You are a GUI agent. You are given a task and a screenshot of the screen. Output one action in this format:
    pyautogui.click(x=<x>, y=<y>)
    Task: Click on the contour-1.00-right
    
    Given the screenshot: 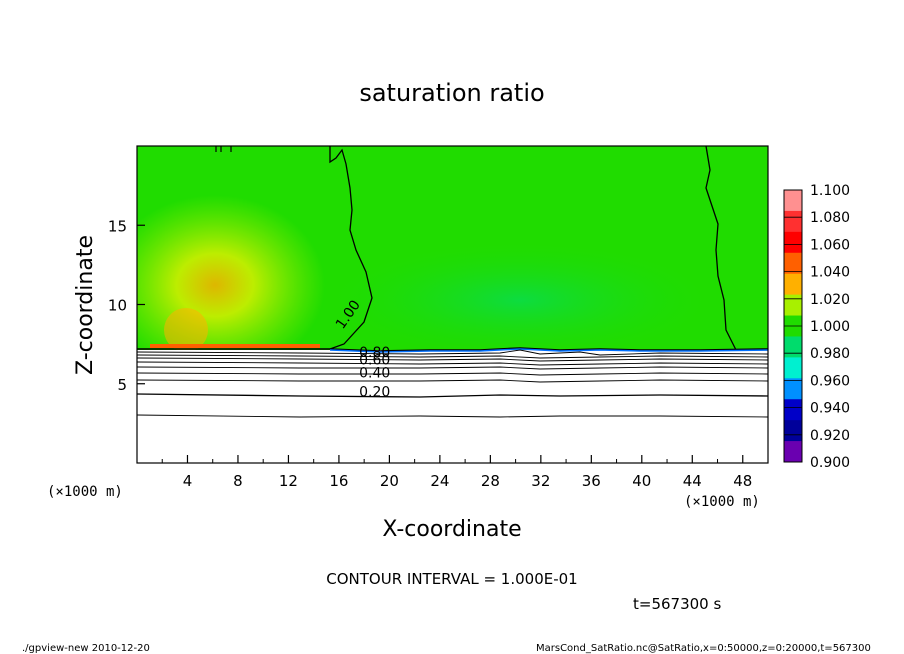 What is the action you would take?
    pyautogui.click(x=736, y=248)
    